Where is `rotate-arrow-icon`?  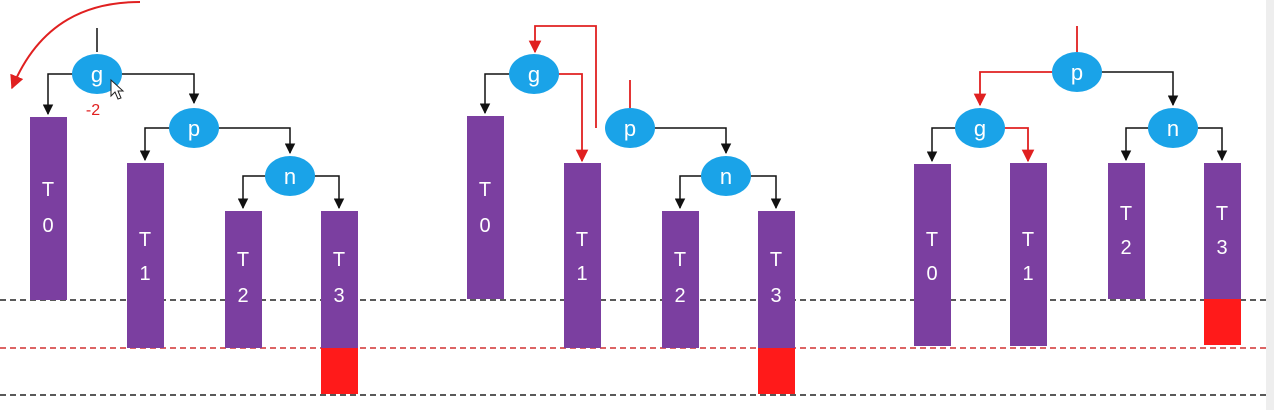
rotate-arrow-icon is located at coordinates (75, 45).